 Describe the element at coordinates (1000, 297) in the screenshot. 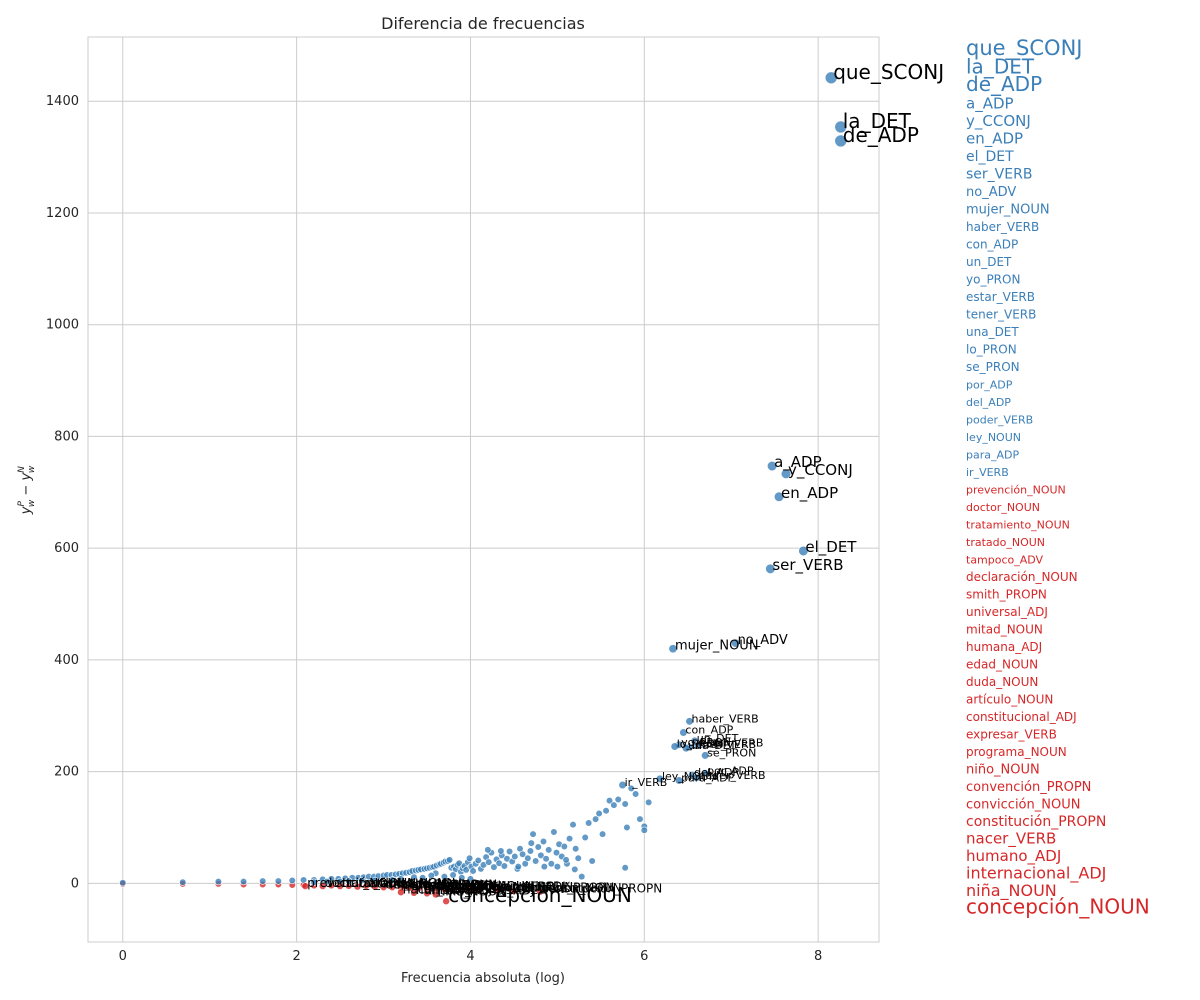

I see `word-list-item: estar_VERB` at that location.